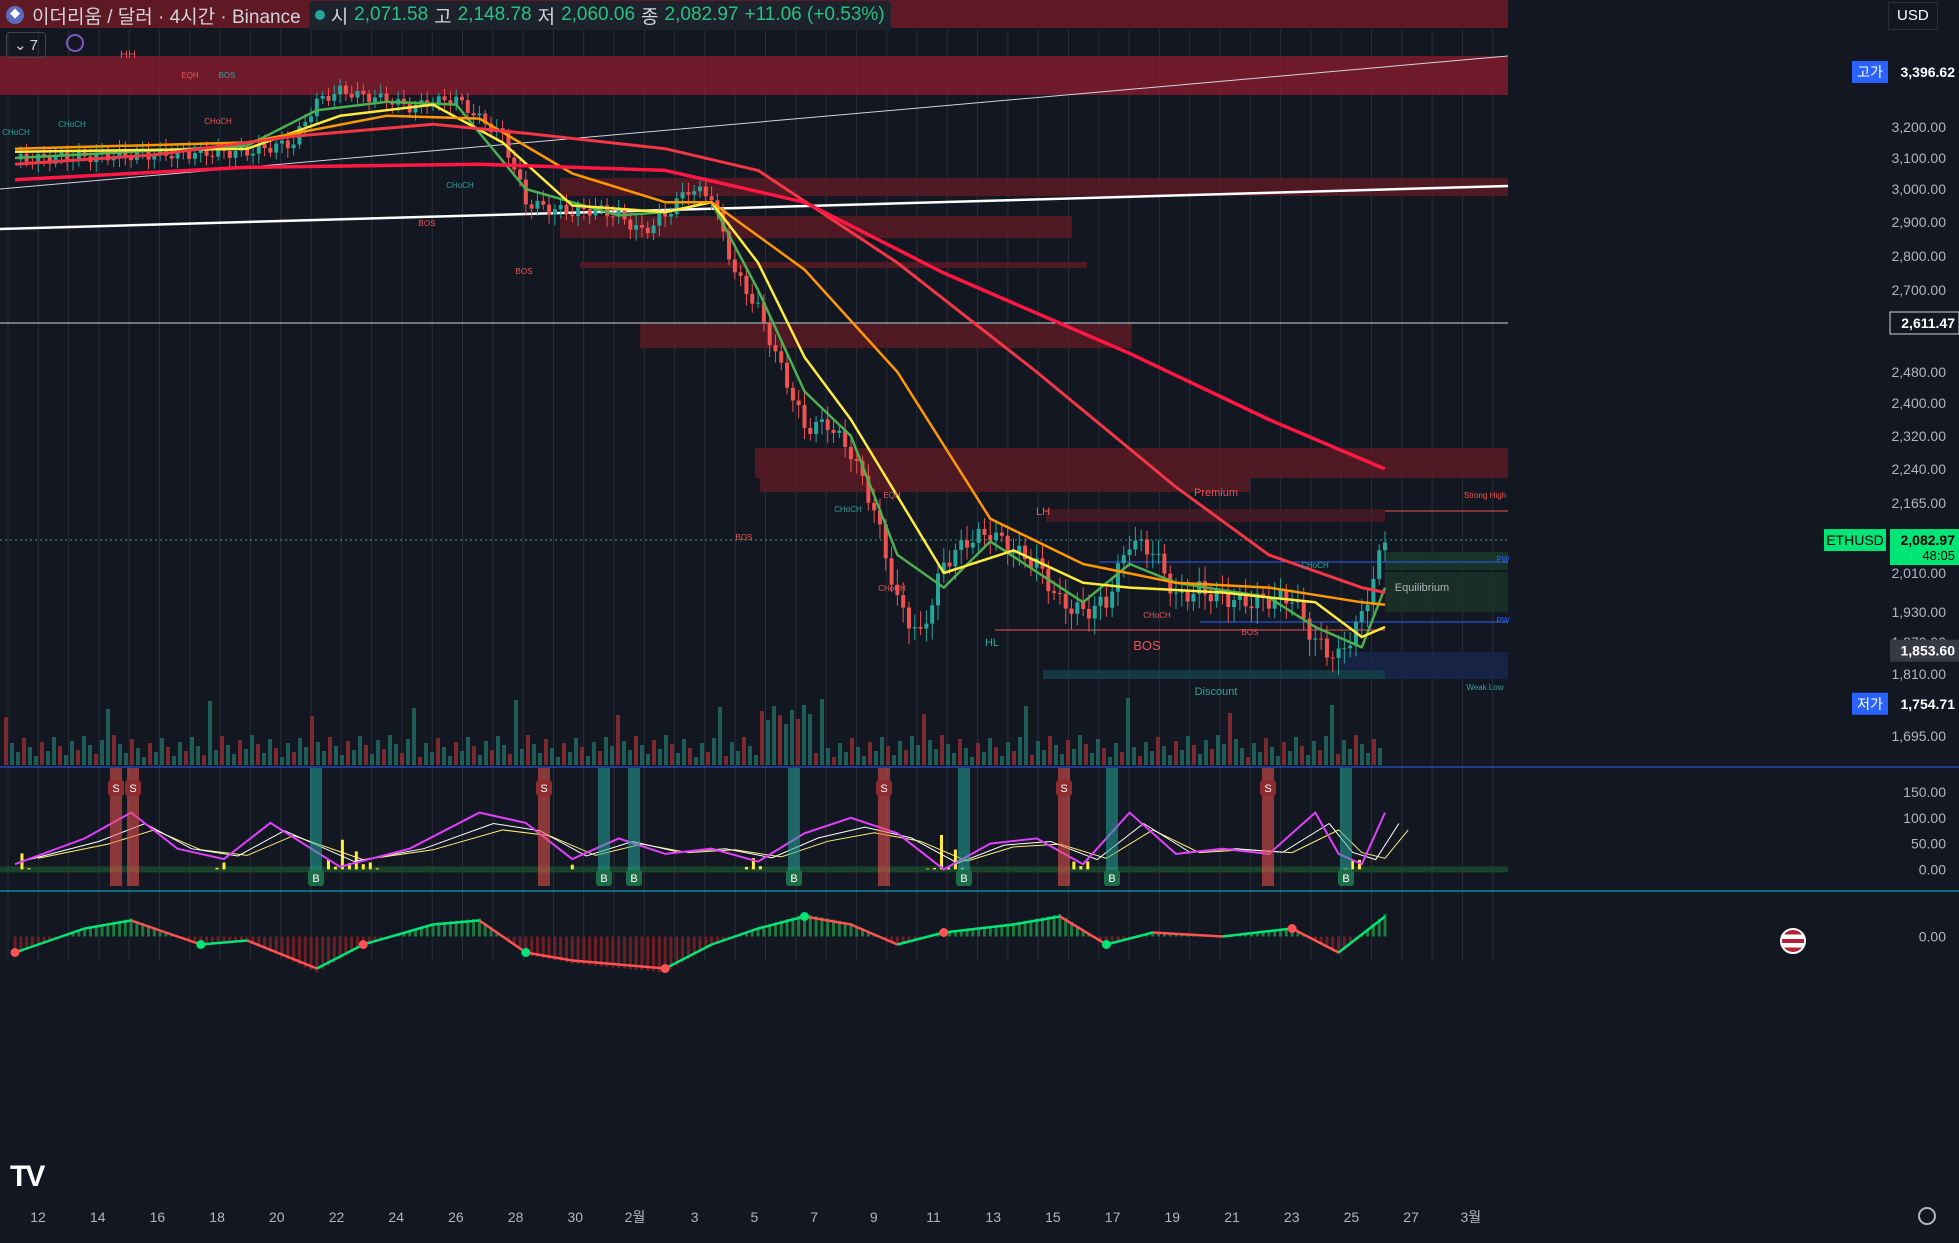 This screenshot has height=1243, width=1959. Describe the element at coordinates (26, 45) in the screenshot. I see `indicators-toggle-button: ⌄ 7` at that location.